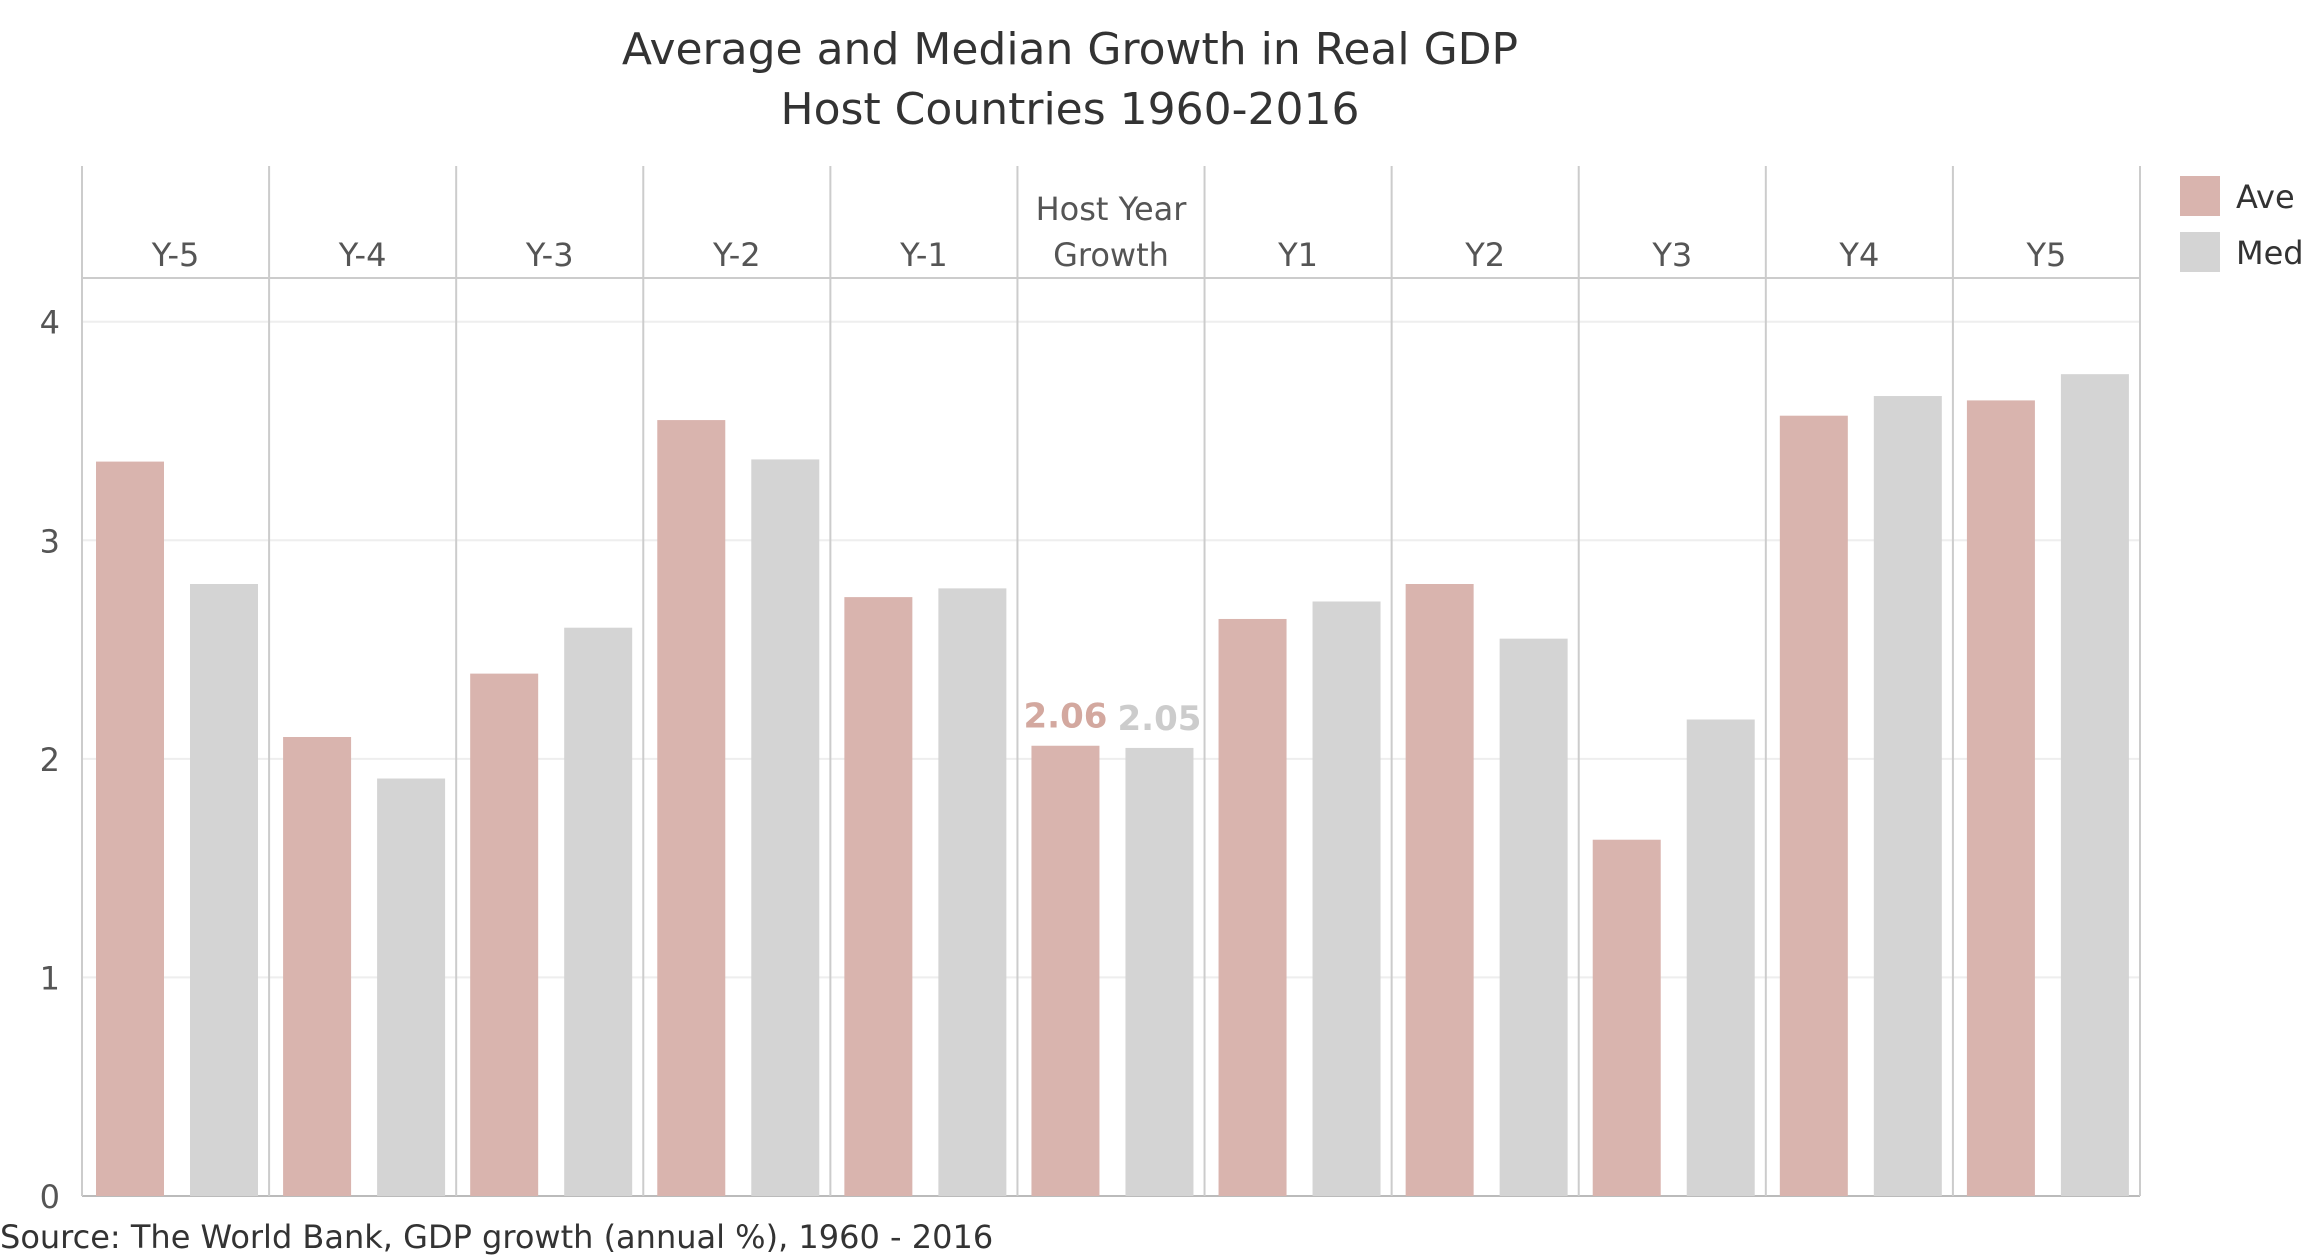  What do you see at coordinates (50, 541) in the screenshot?
I see `y-tick-label: 3` at bounding box center [50, 541].